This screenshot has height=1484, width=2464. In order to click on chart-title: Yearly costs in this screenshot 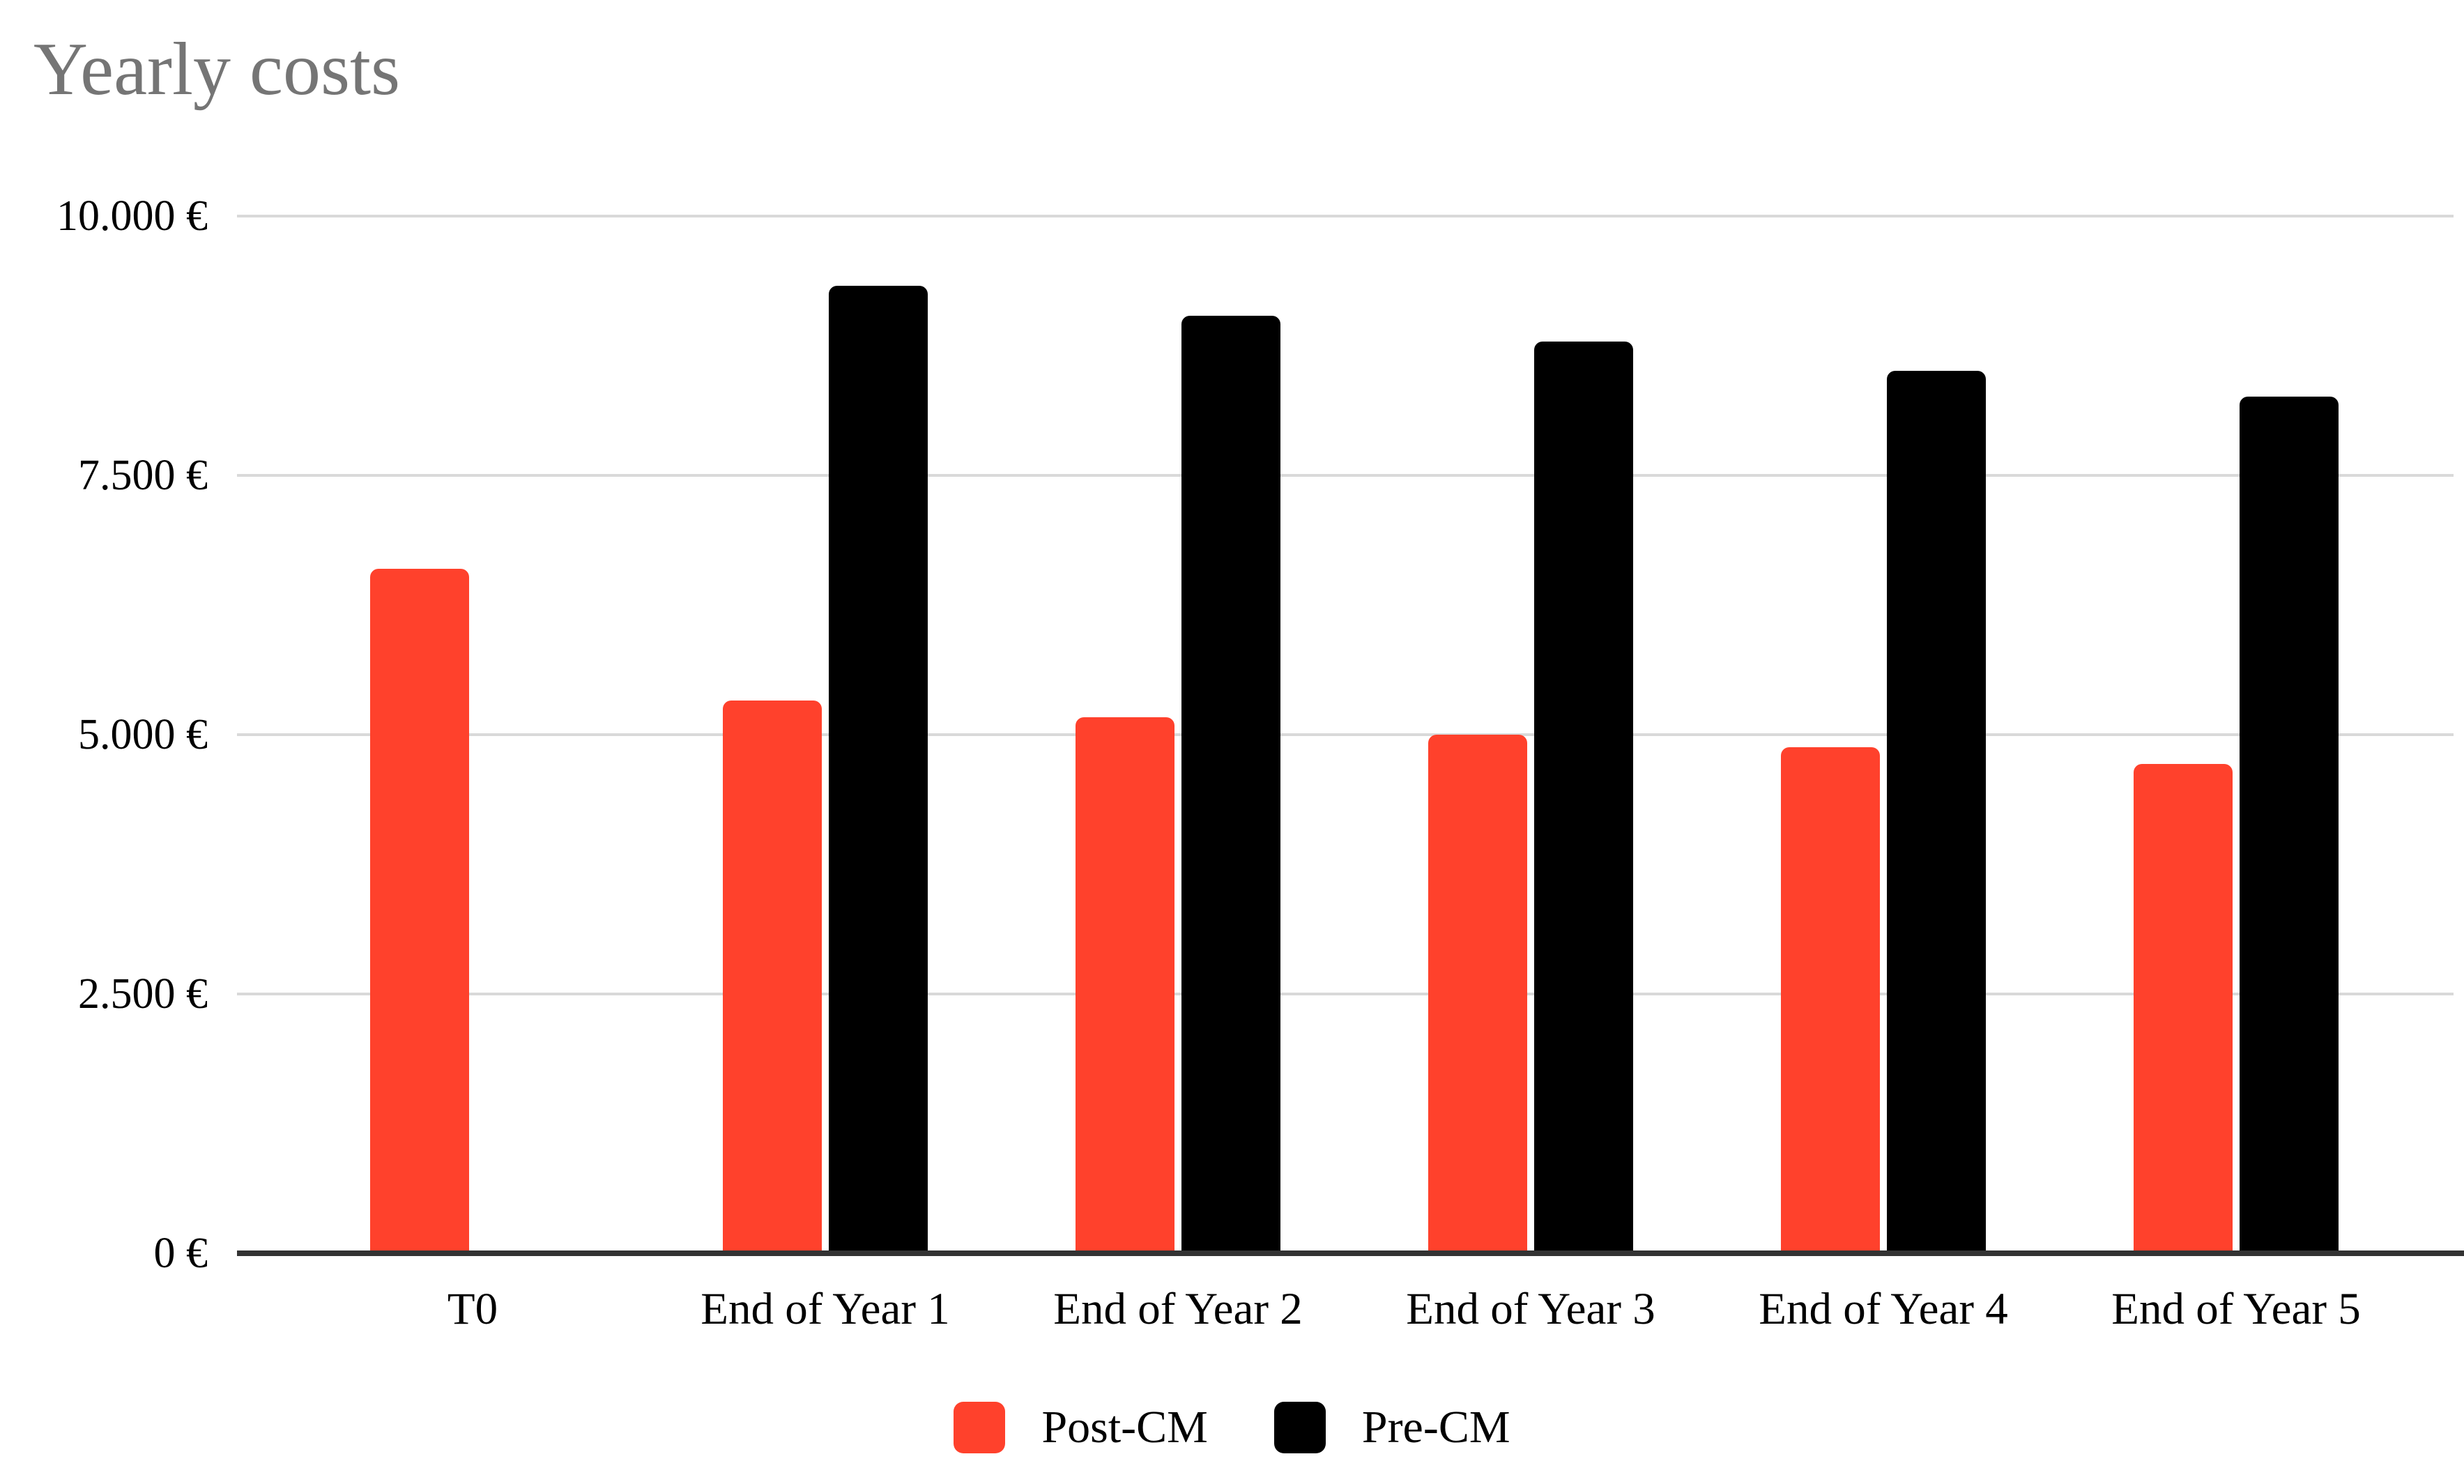, I will do `click(217, 69)`.